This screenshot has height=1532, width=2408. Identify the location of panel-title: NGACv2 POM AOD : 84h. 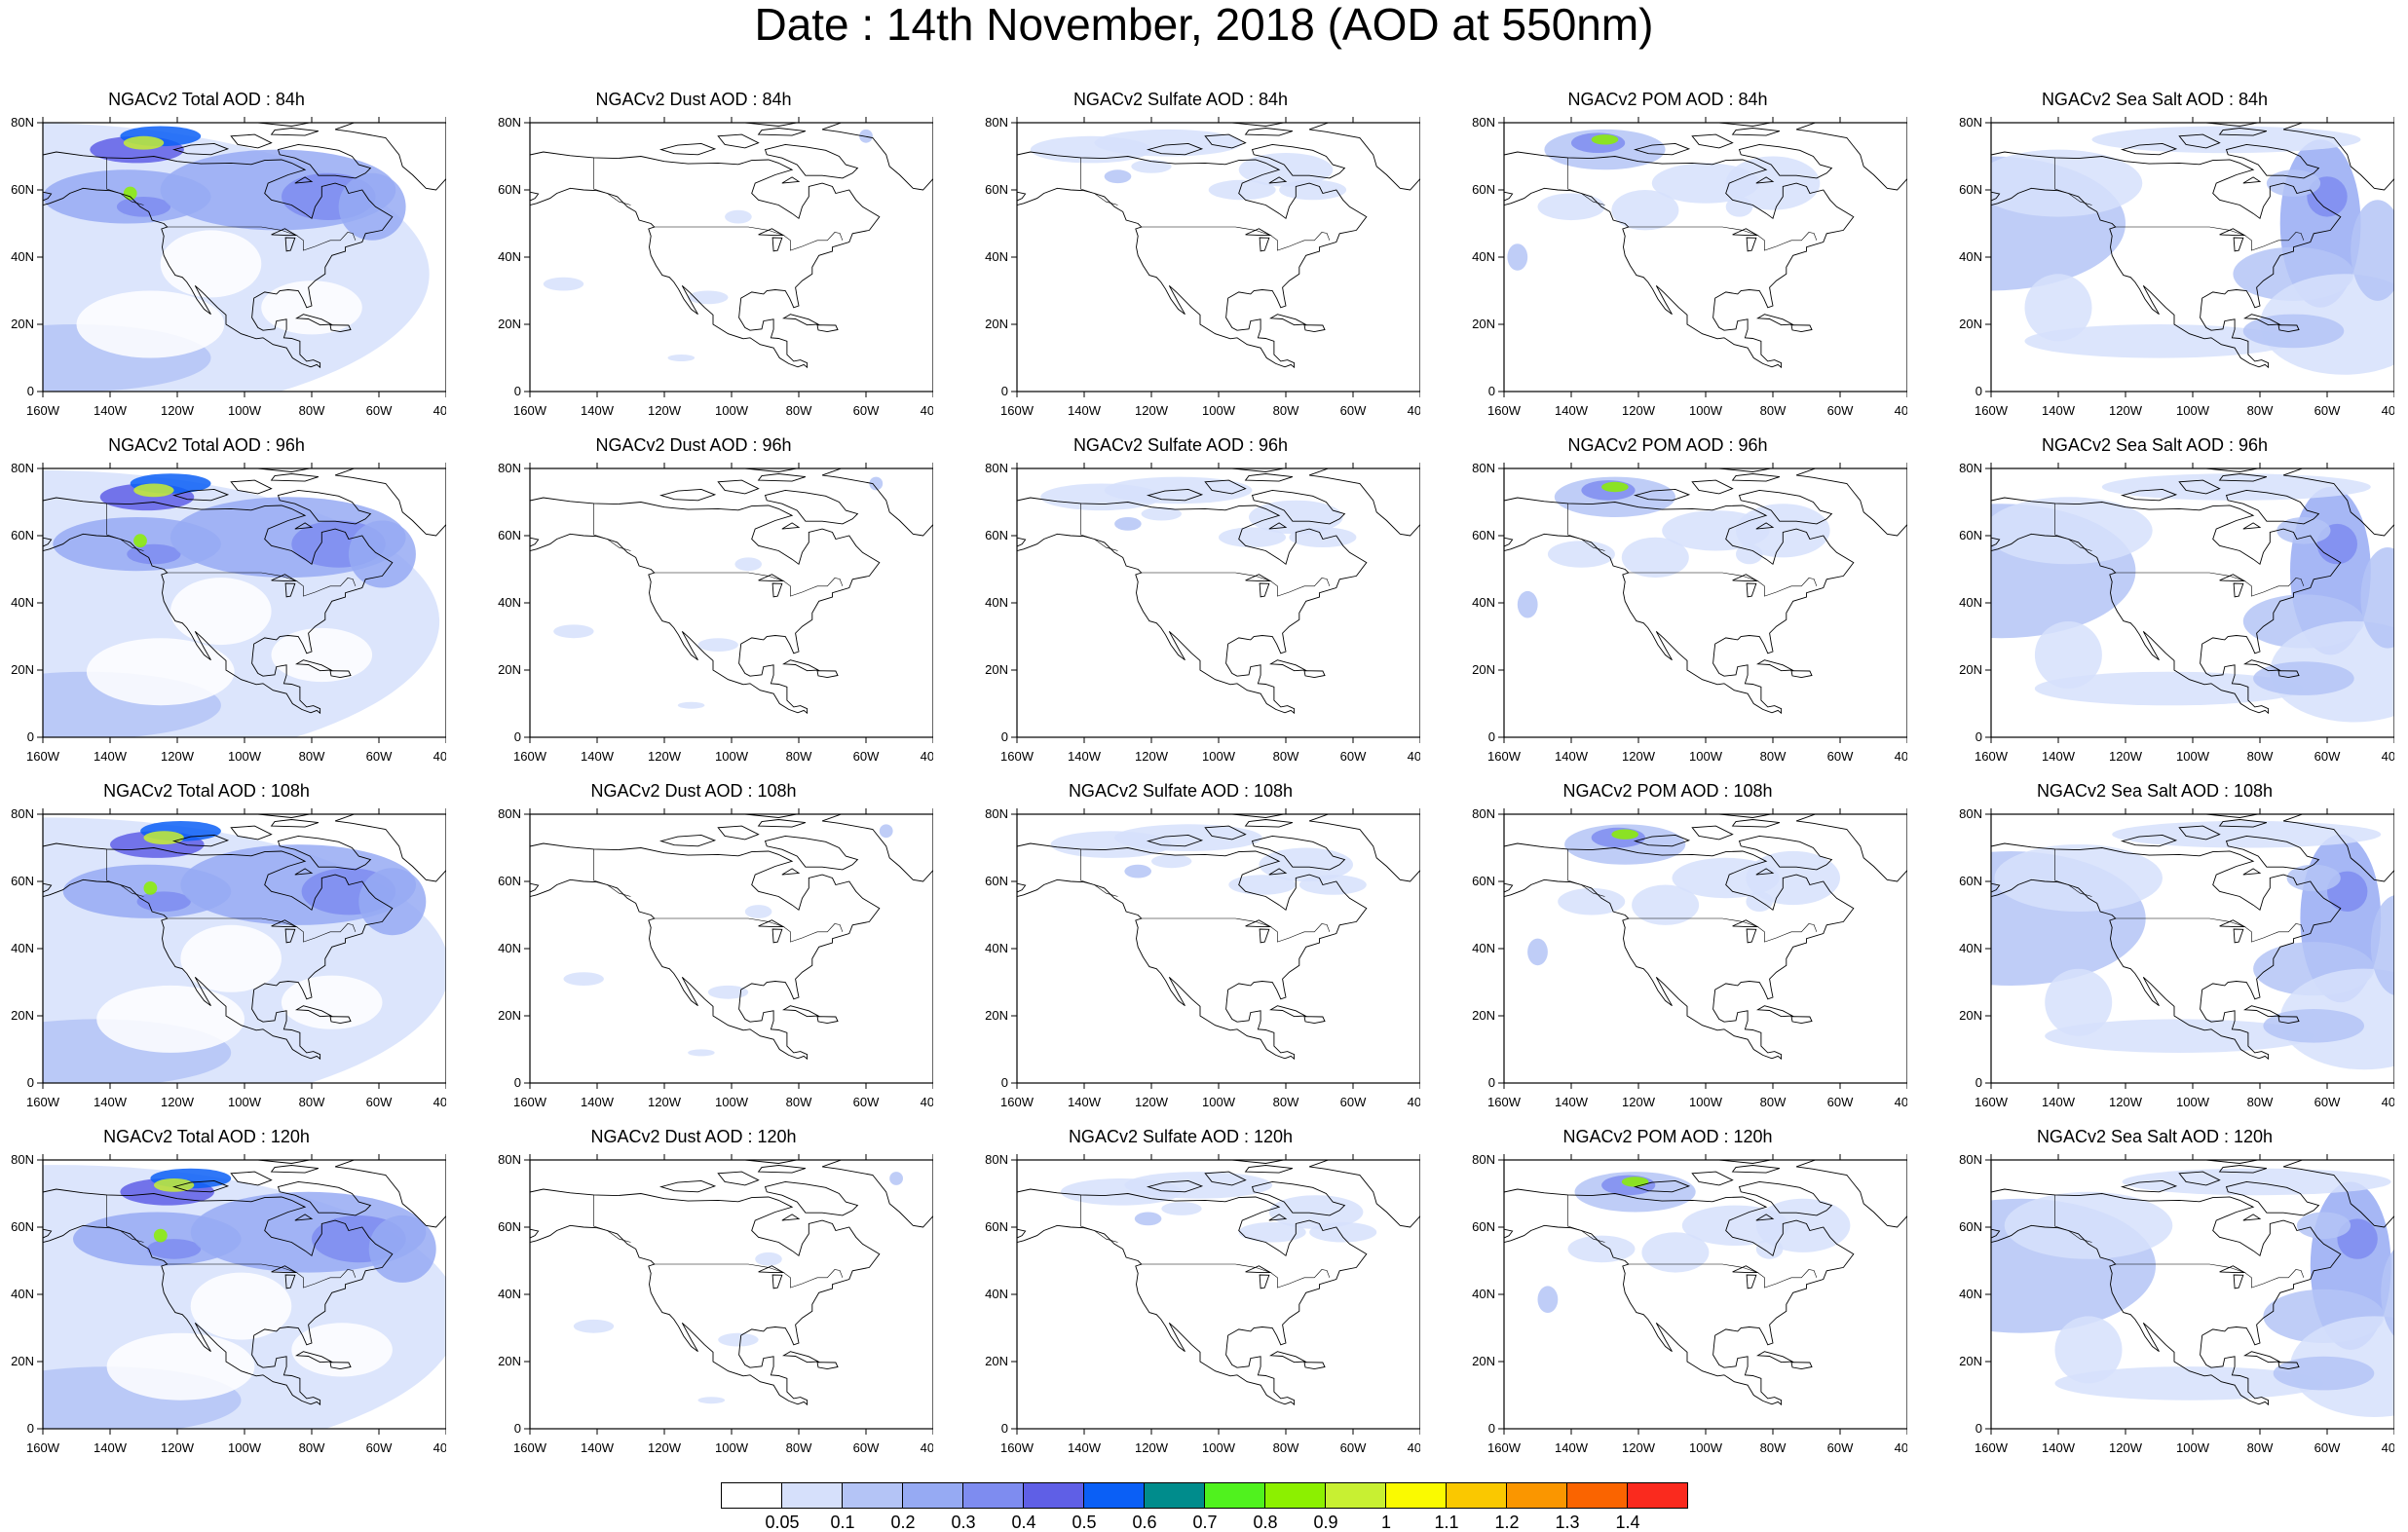
(1667, 99).